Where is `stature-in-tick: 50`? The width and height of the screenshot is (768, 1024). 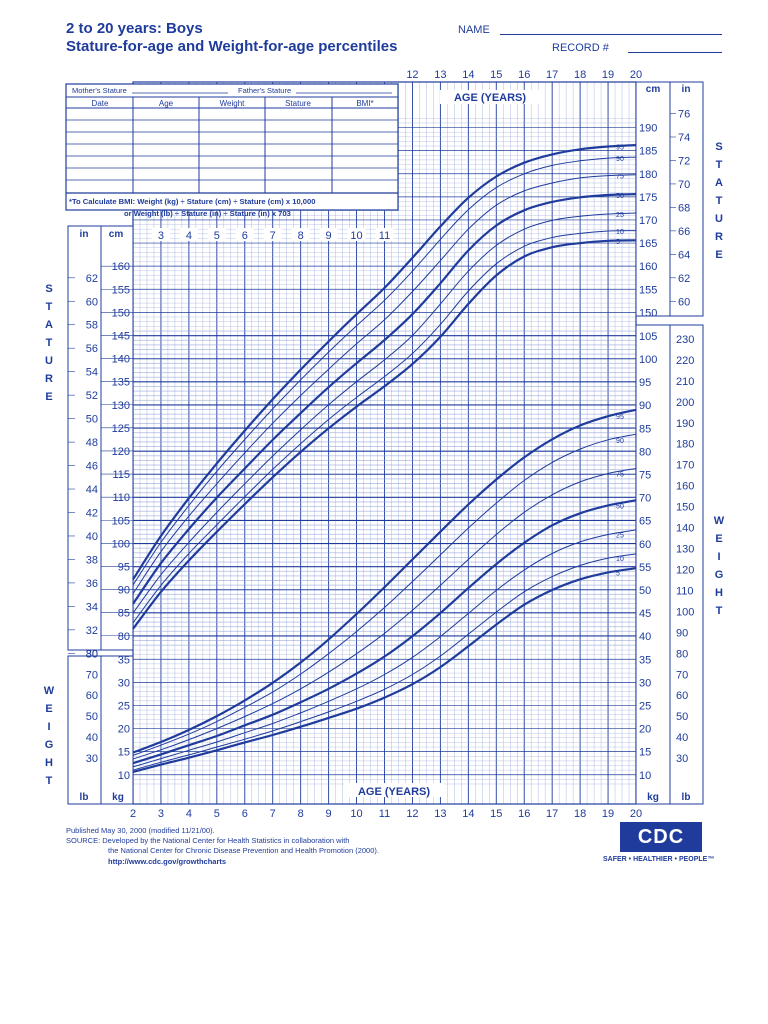
stature-in-tick: 50 is located at coordinates (92, 420).